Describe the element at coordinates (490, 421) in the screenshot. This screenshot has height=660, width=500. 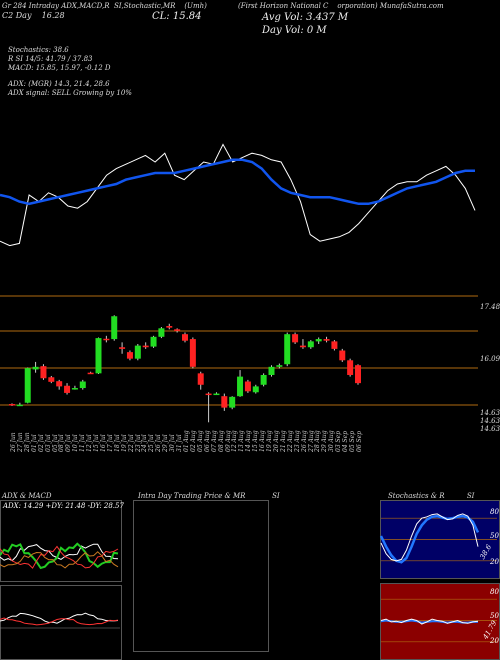
I see `price-label-low-2: 14.63` at that location.